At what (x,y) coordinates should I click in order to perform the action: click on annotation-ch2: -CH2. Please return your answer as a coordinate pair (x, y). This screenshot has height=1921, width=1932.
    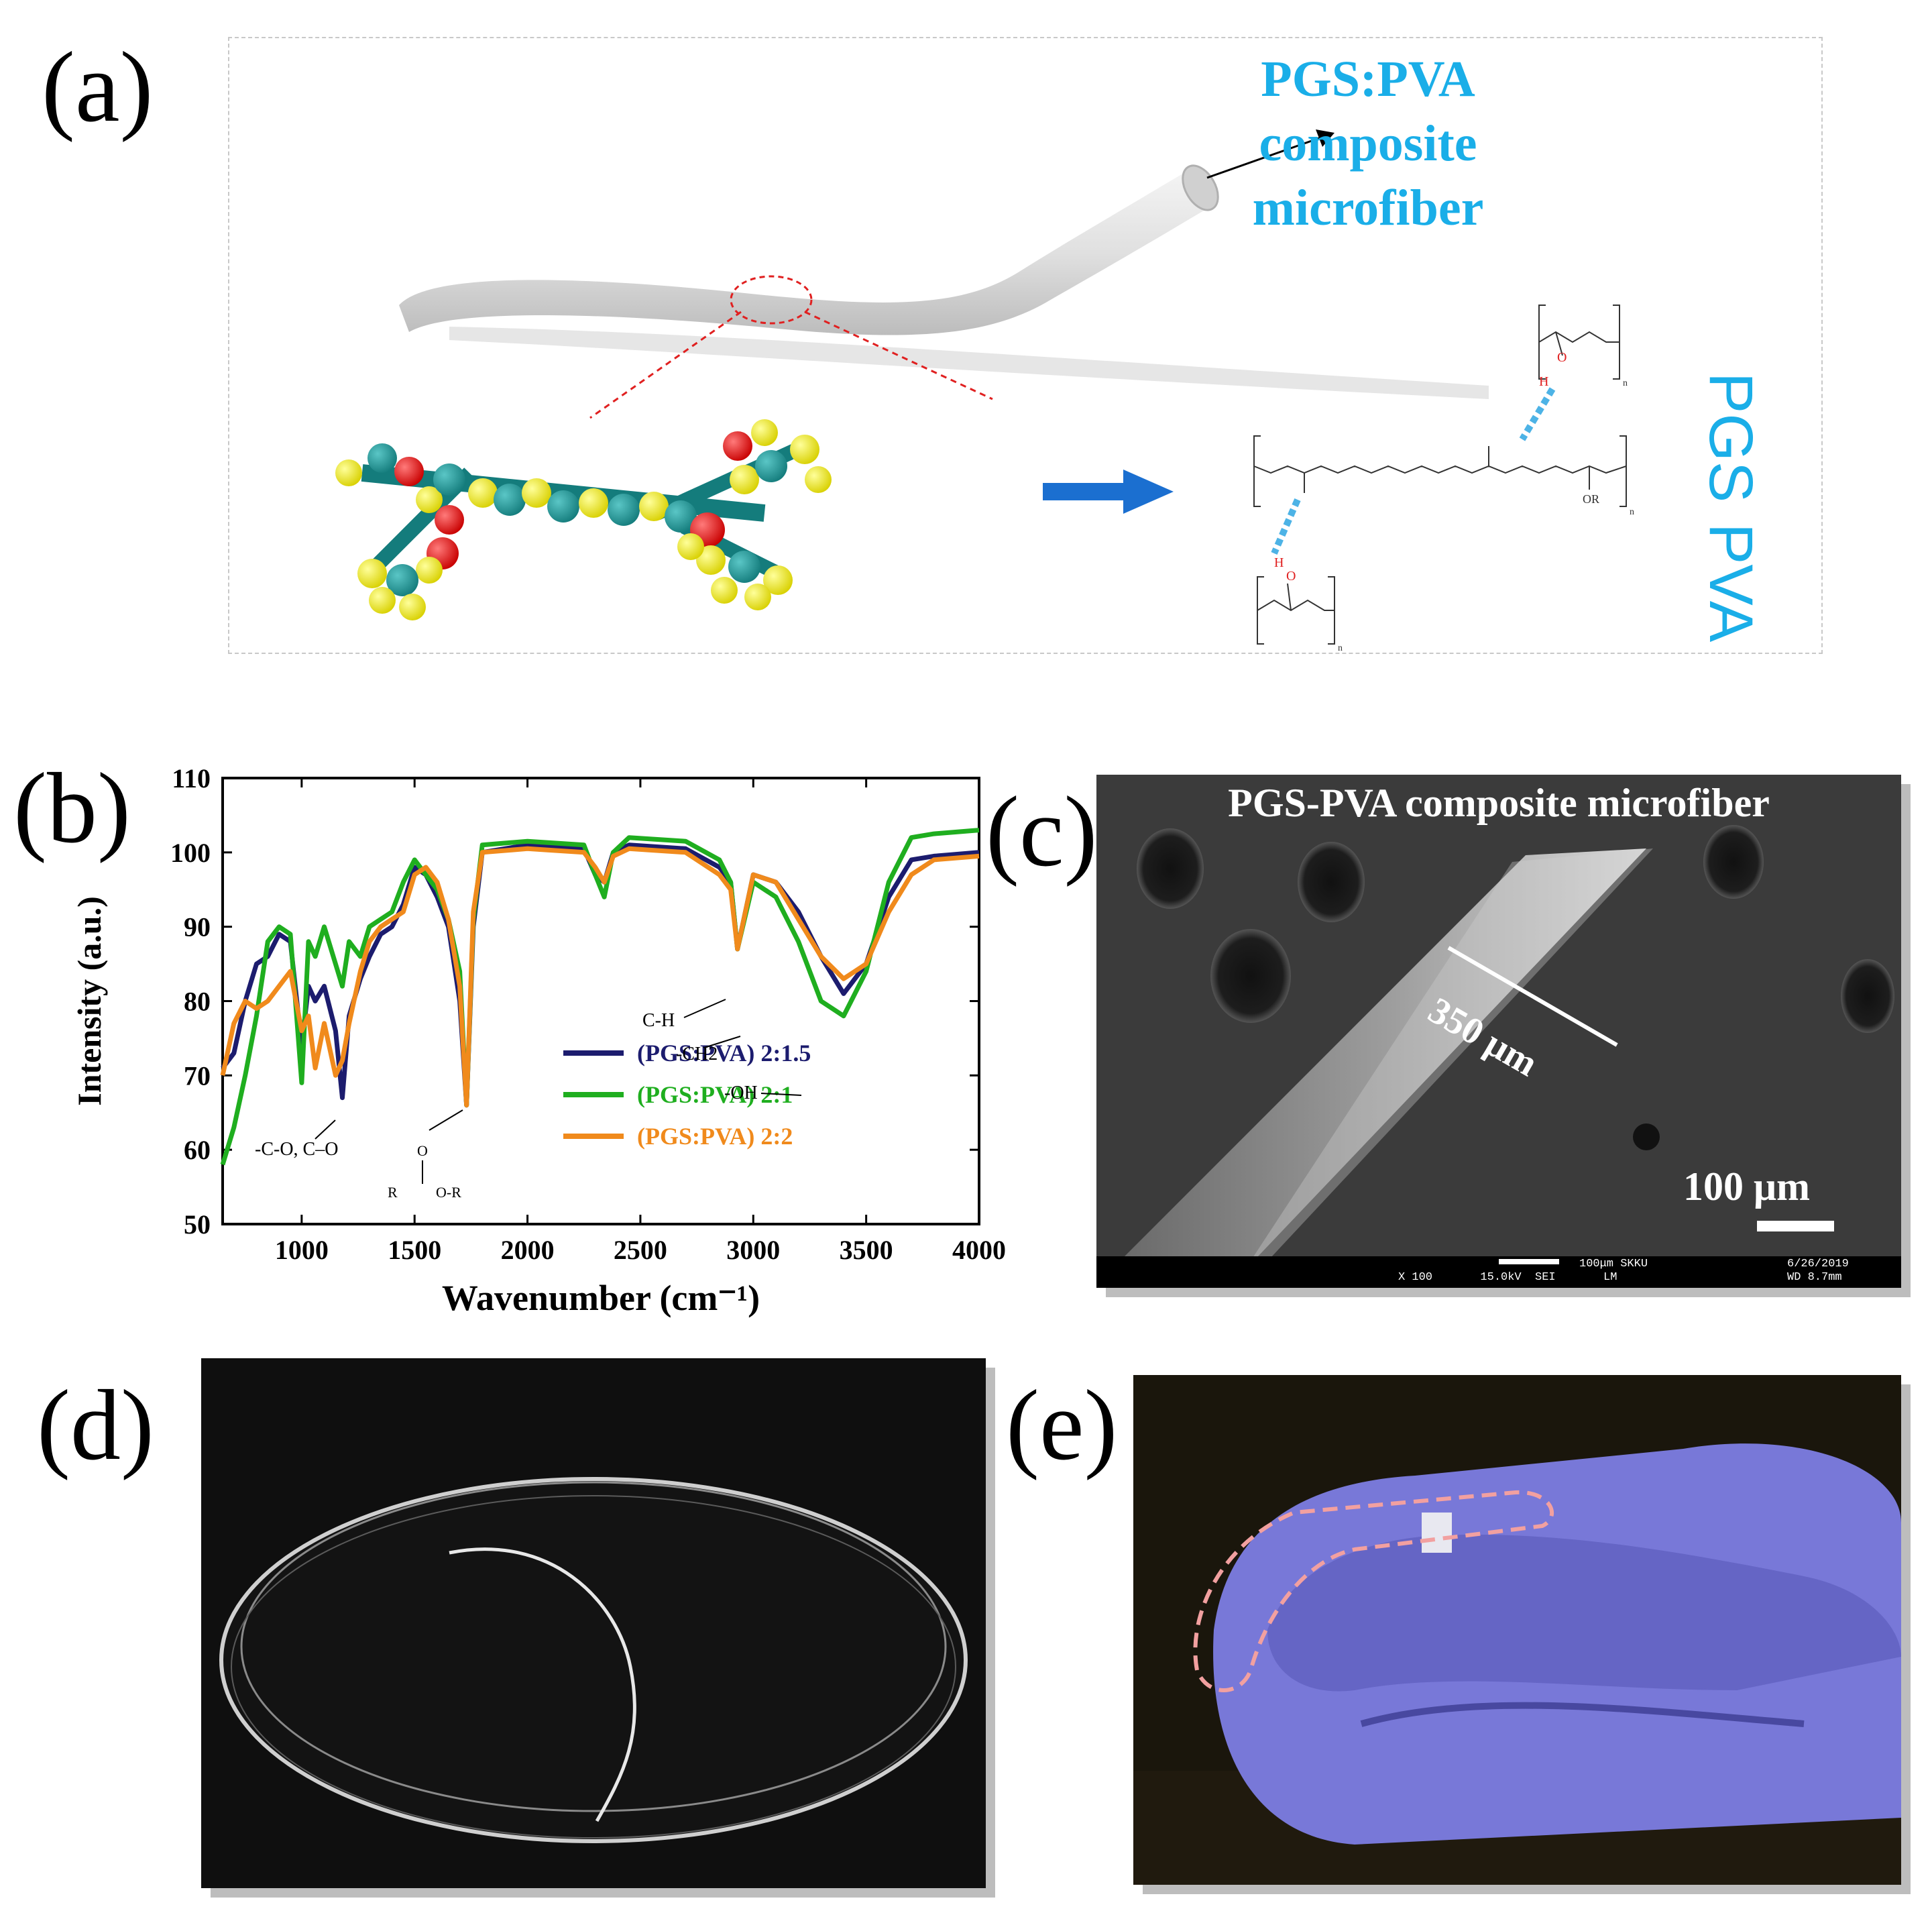
    Looking at the image, I should click on (697, 1054).